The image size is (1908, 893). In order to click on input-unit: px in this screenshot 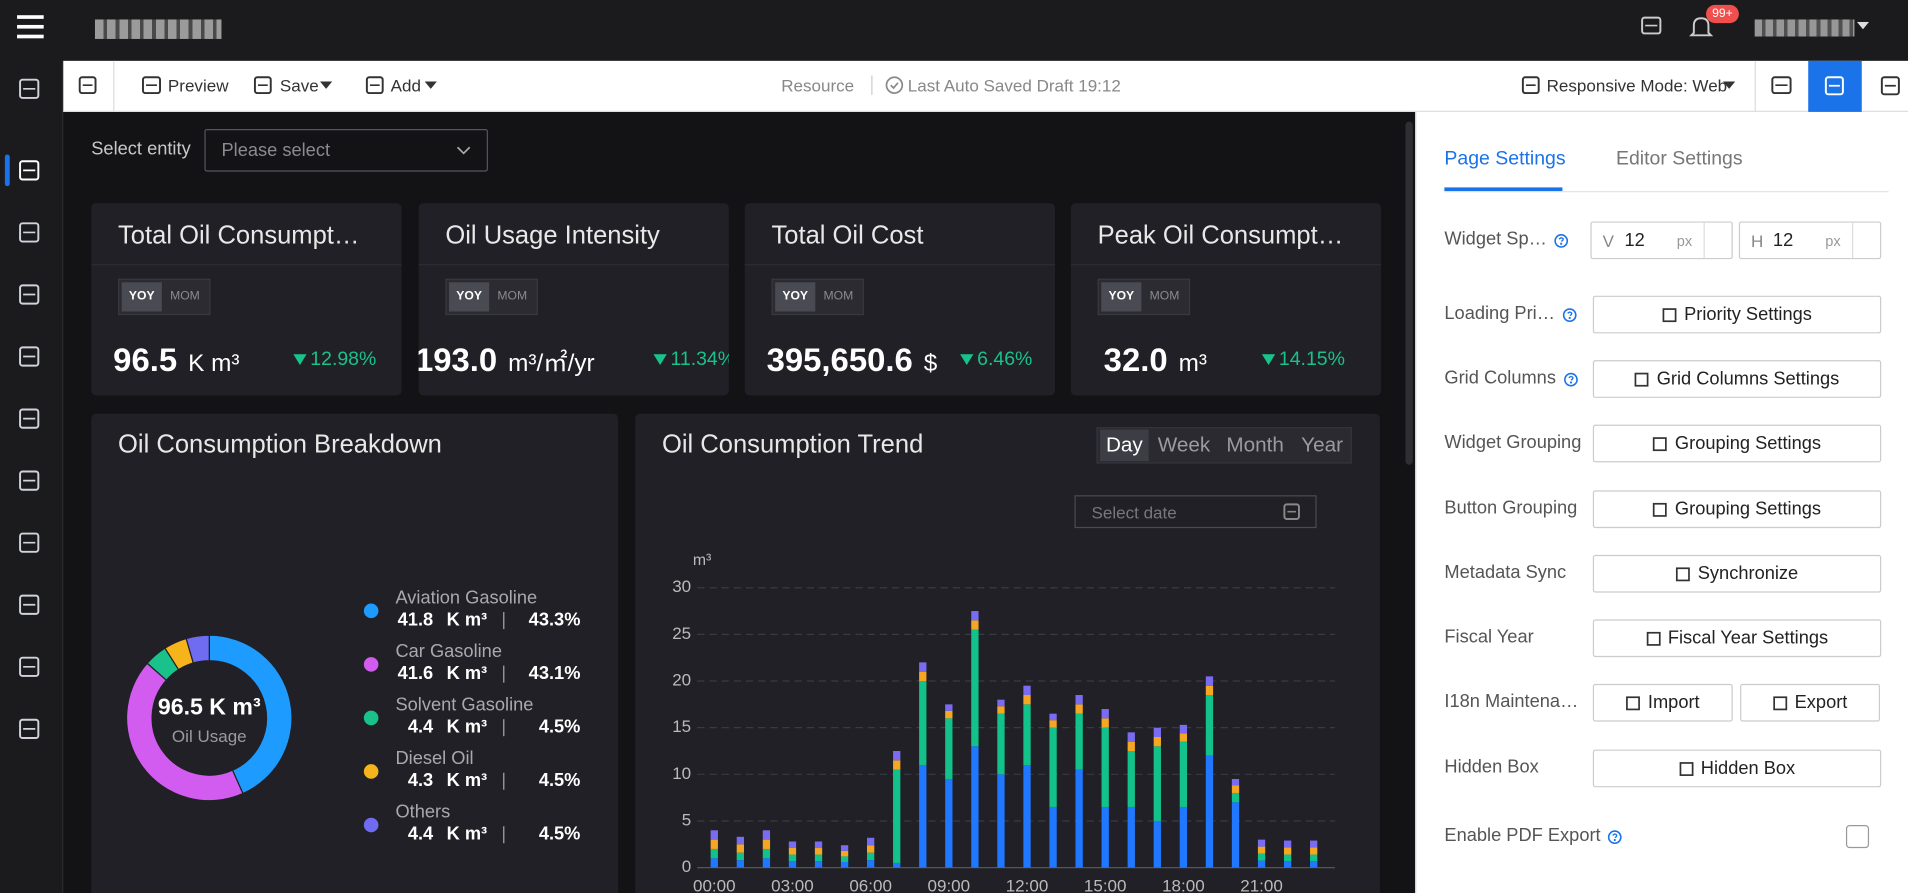, I will do `click(1684, 240)`.